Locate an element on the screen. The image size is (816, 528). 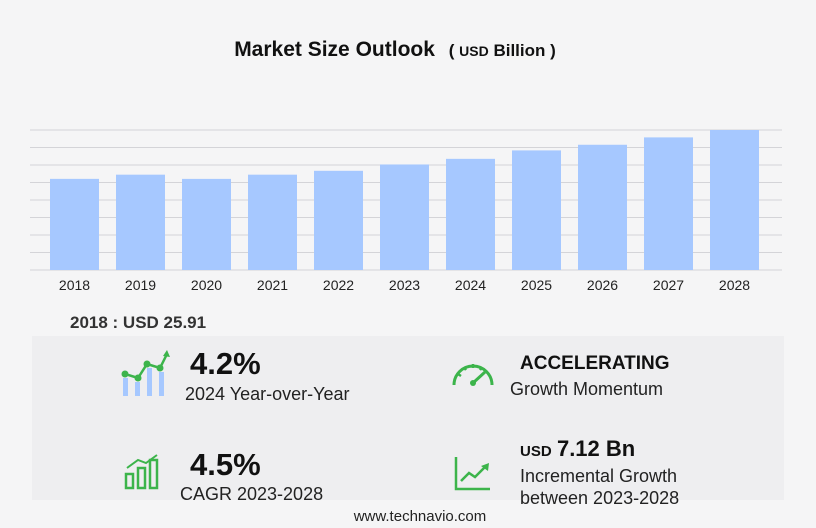
unit-open: ( is located at coordinates (451, 50).